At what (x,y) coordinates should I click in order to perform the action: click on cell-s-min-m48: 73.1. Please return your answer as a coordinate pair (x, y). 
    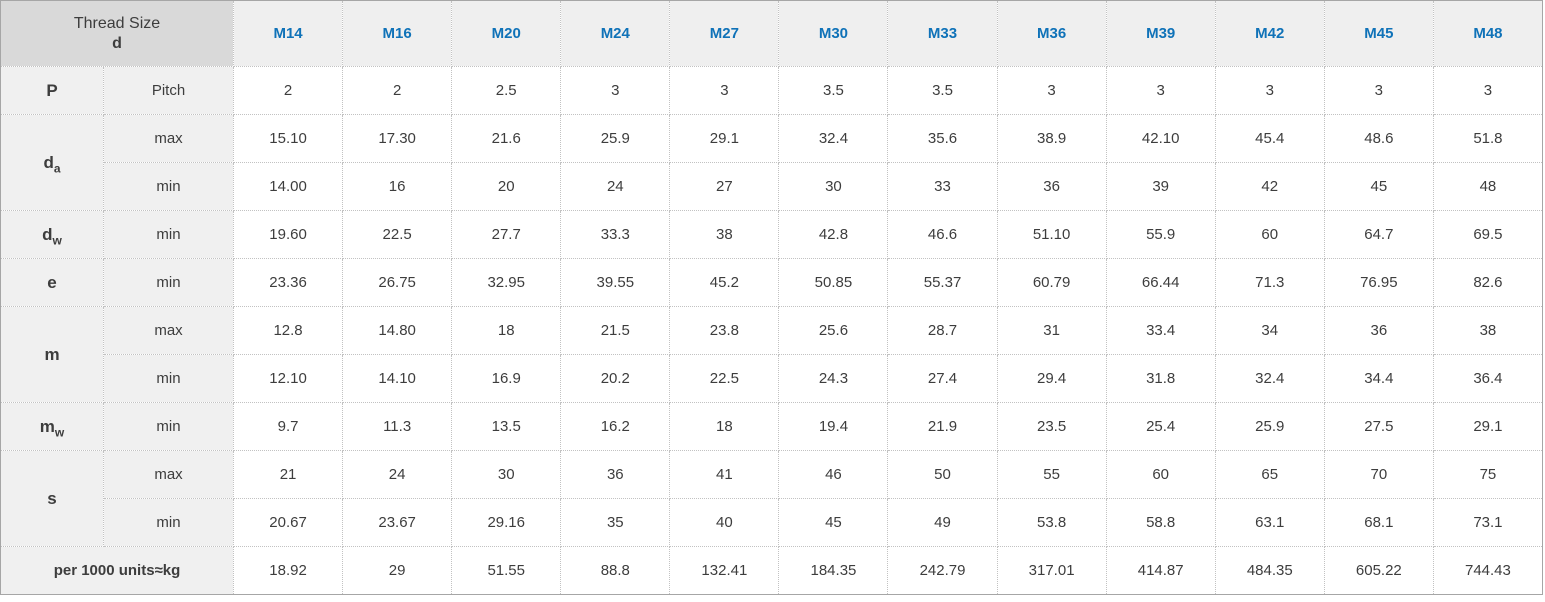
    Looking at the image, I should click on (1488, 522).